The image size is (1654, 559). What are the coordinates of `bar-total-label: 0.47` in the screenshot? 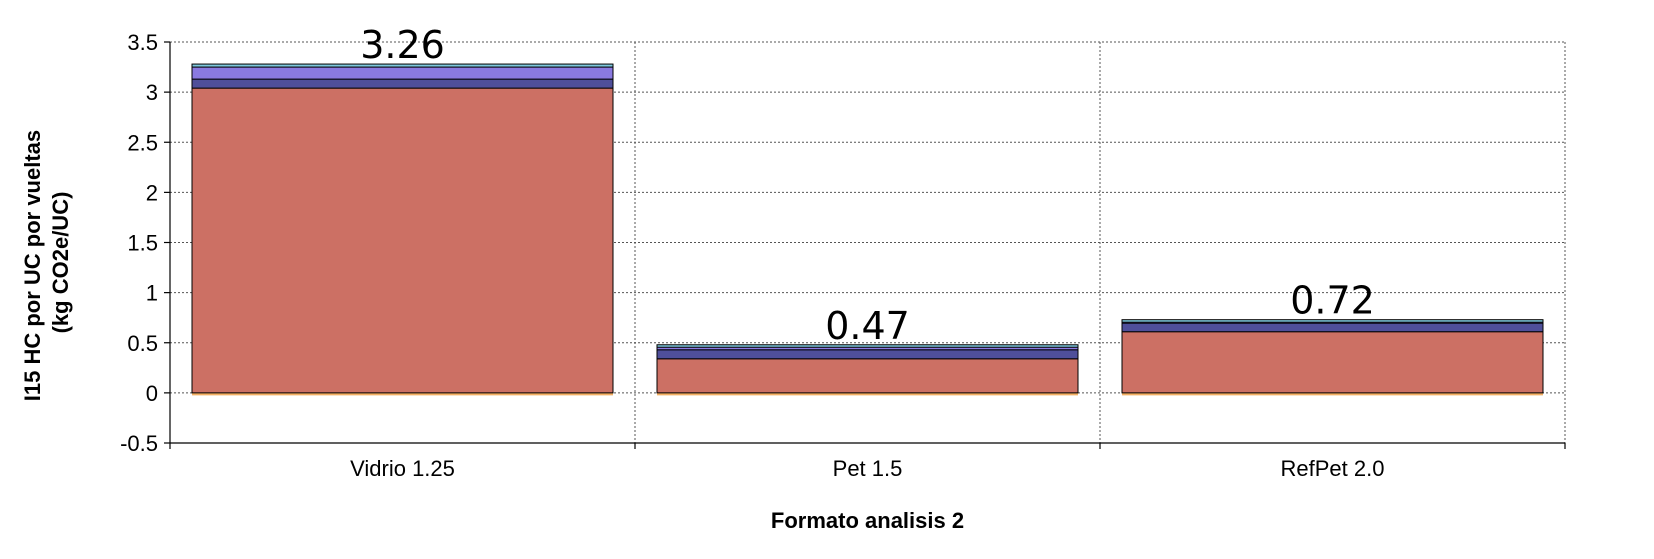 It's located at (867, 326).